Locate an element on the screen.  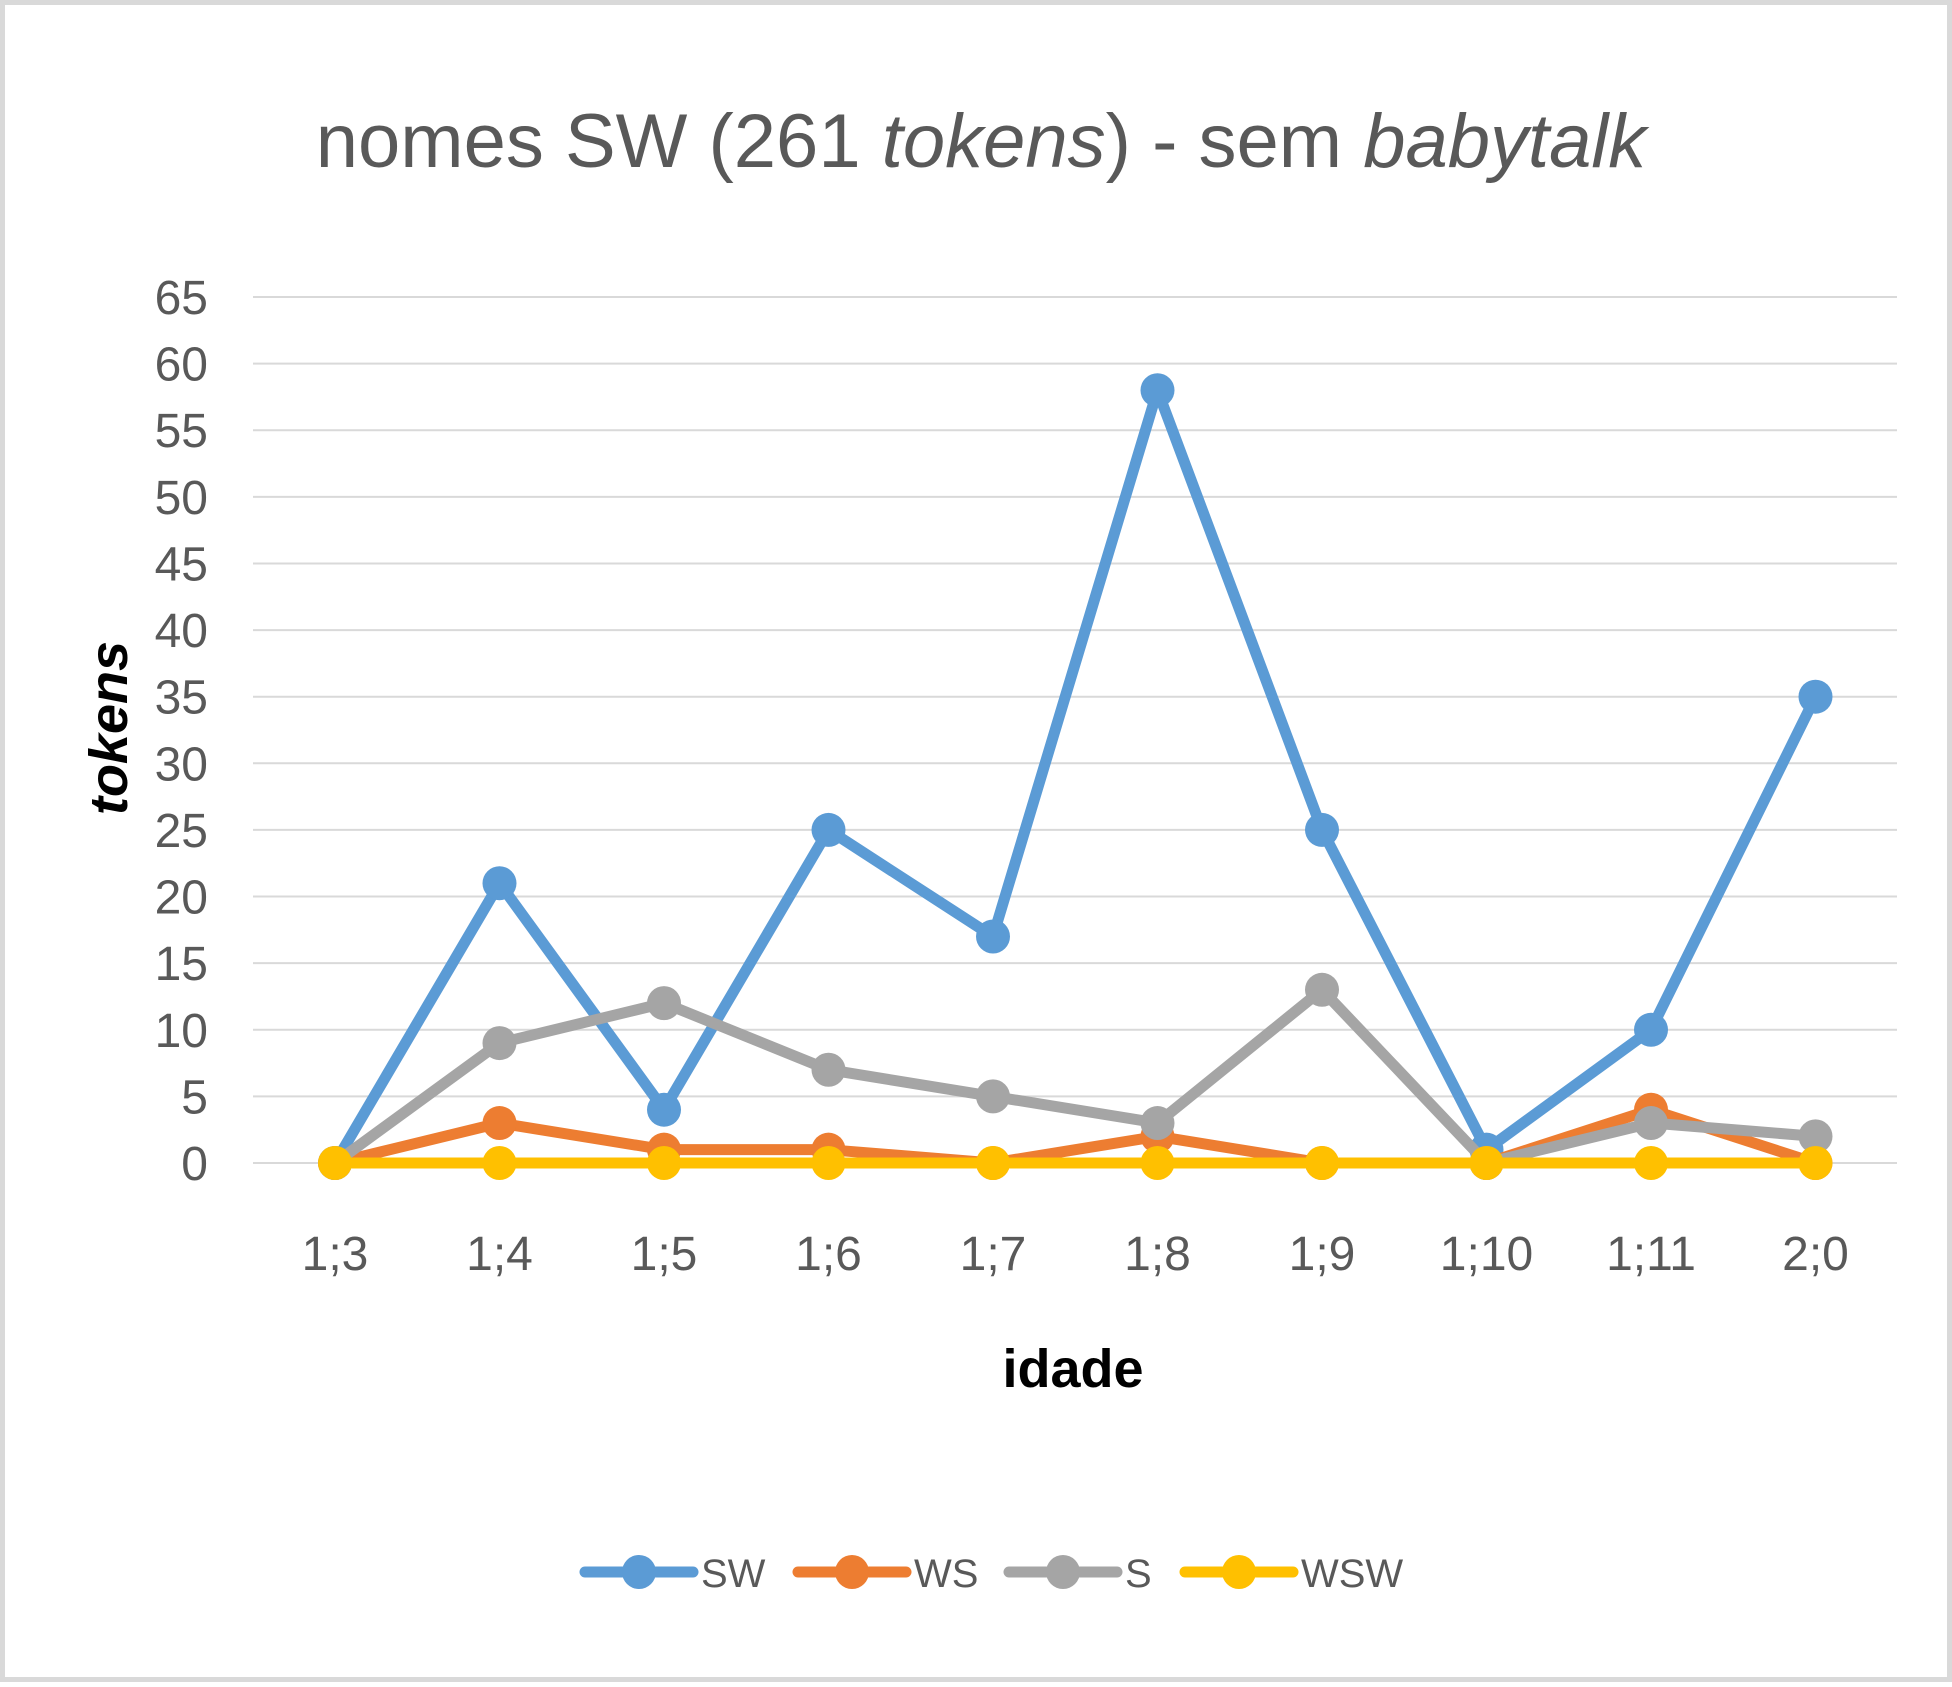
y-axis-title: tokens is located at coordinates (109, 728).